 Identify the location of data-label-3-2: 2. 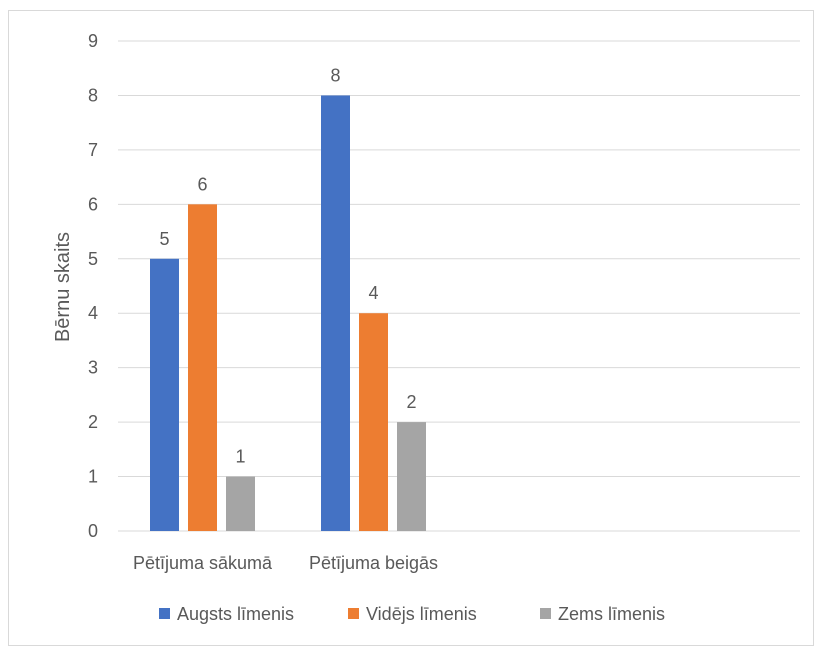
(411, 402).